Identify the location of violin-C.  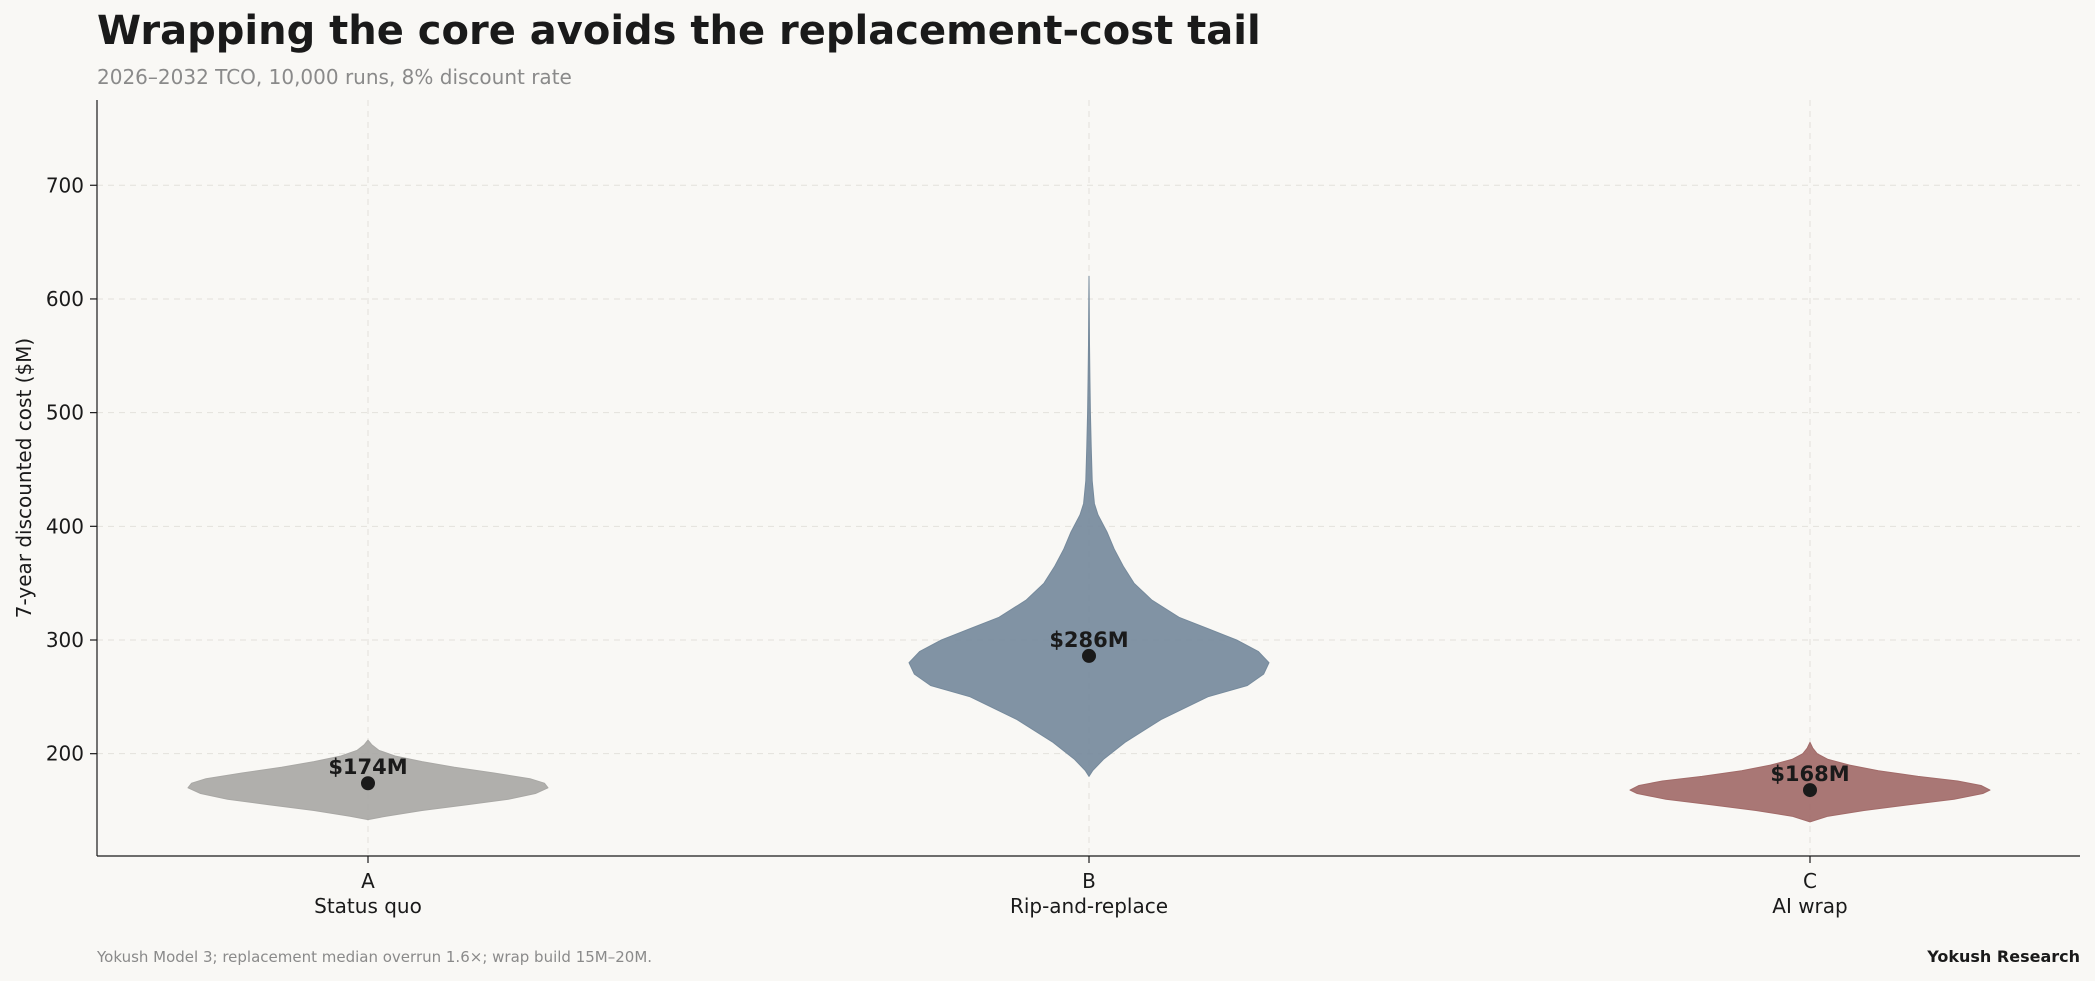
(1810, 782).